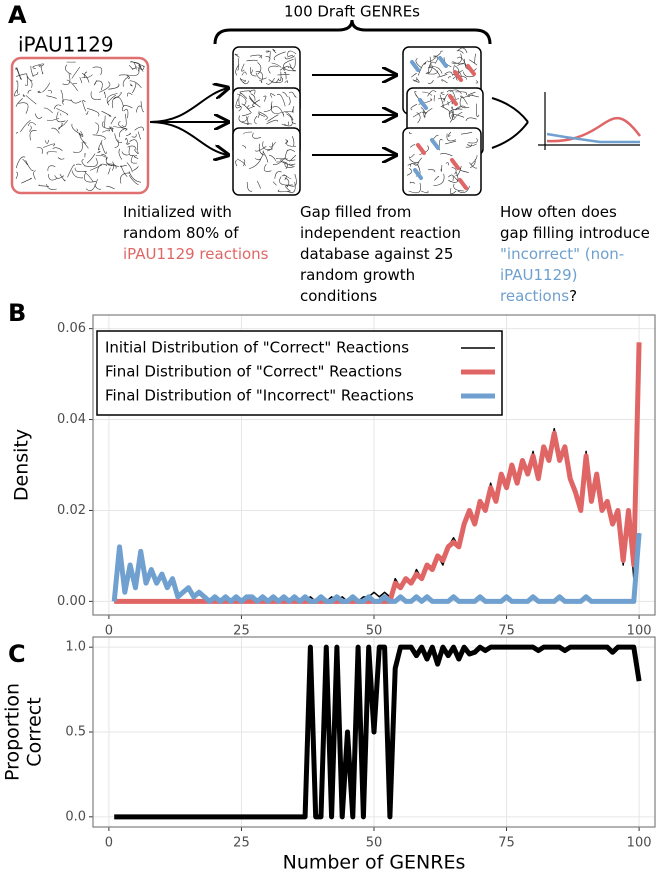 The image size is (667, 873). What do you see at coordinates (71, 510) in the screenshot?
I see `y-tick-label: 0.02` at bounding box center [71, 510].